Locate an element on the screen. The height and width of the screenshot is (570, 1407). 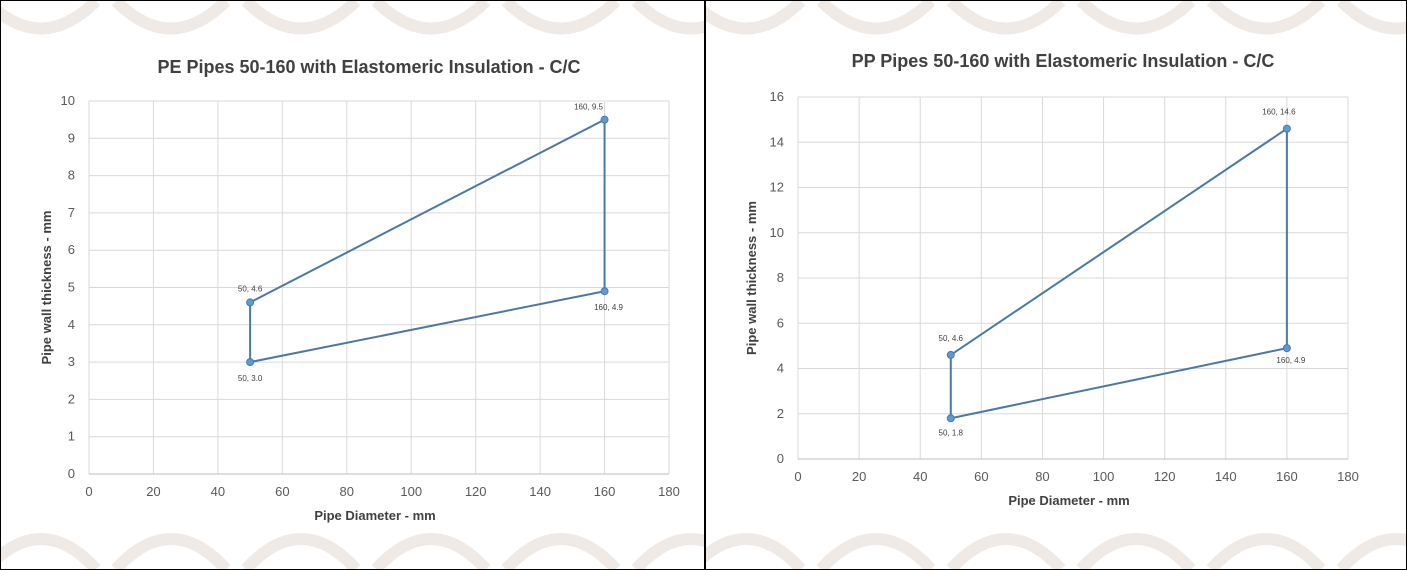
y-tick-label: 14 is located at coordinates (777, 141).